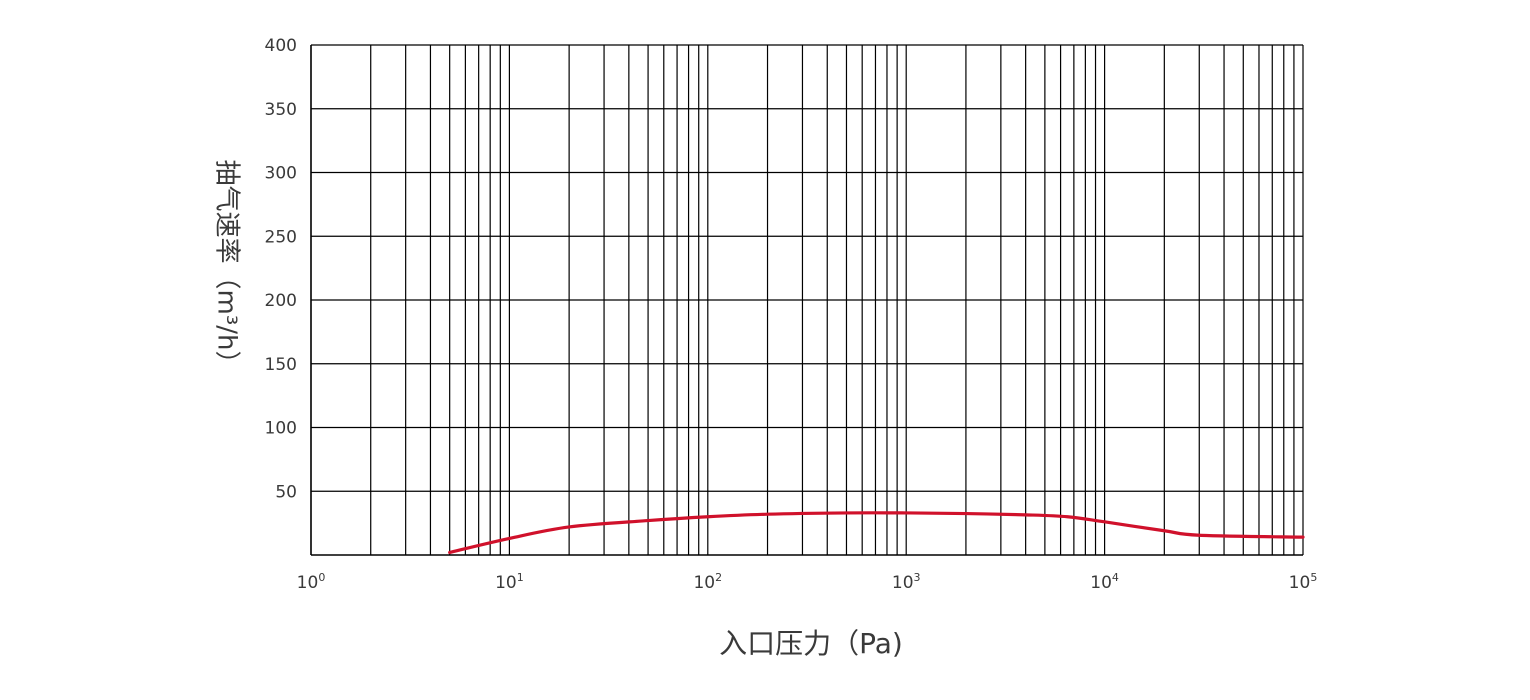  What do you see at coordinates (509, 582) in the screenshot?
I see `x-tick-label: 10¹` at bounding box center [509, 582].